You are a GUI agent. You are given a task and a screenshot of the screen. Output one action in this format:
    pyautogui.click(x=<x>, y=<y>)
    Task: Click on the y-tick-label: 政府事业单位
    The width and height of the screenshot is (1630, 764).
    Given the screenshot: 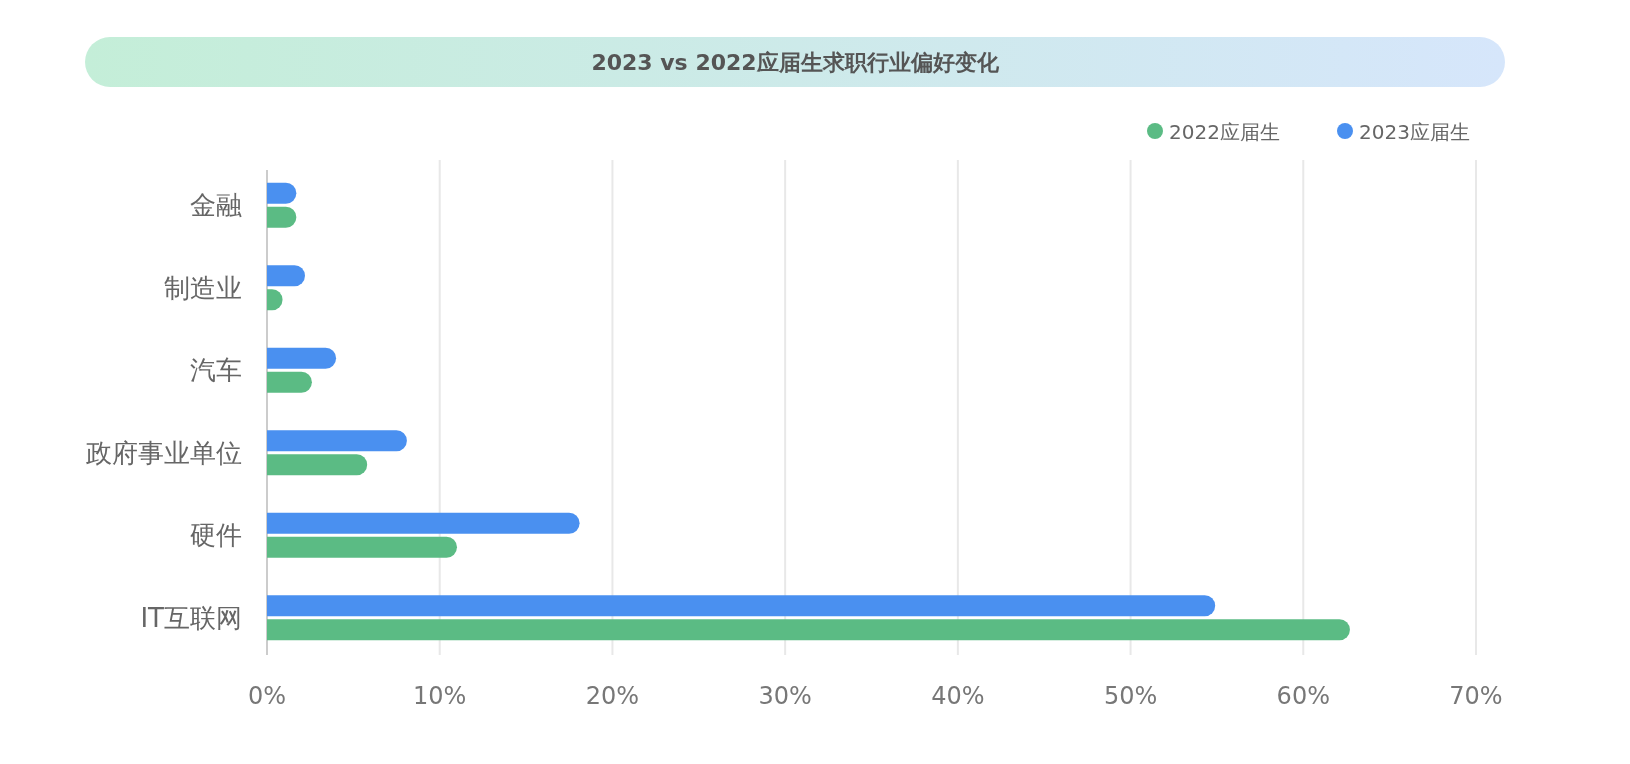 What is the action you would take?
    pyautogui.click(x=164, y=452)
    